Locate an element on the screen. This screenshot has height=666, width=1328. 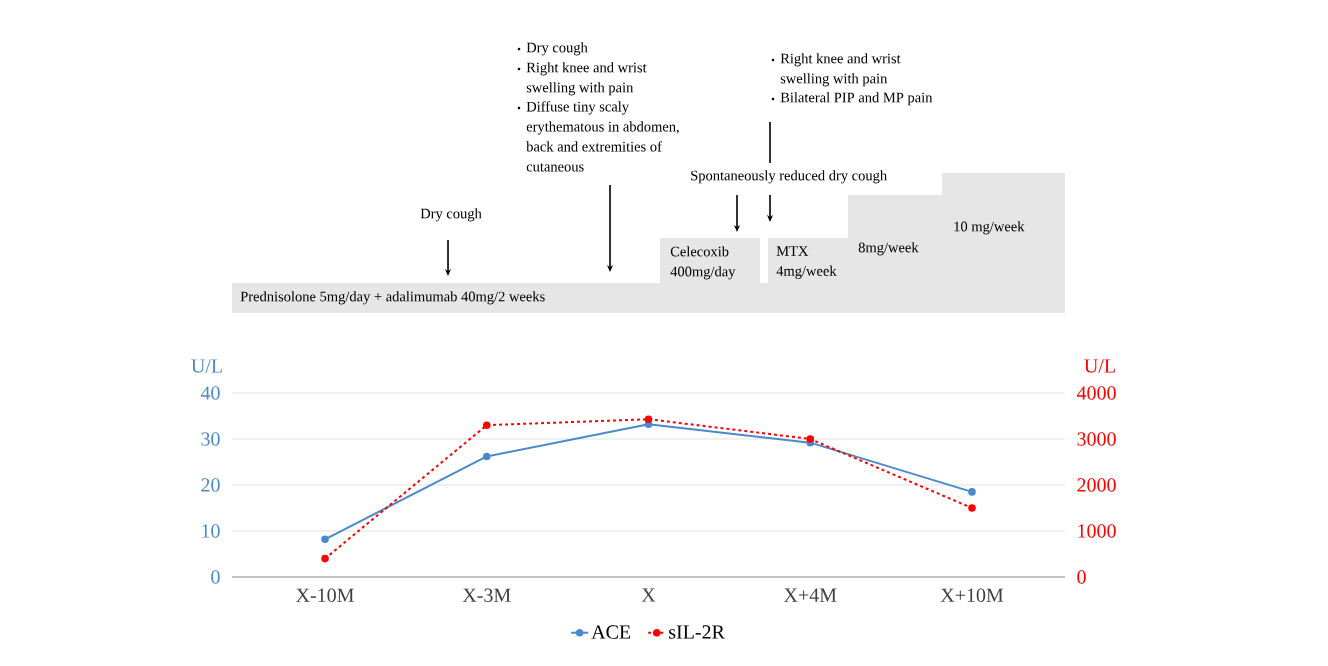
text: Bilateral PIP and MP pain is located at coordinates (856, 99).